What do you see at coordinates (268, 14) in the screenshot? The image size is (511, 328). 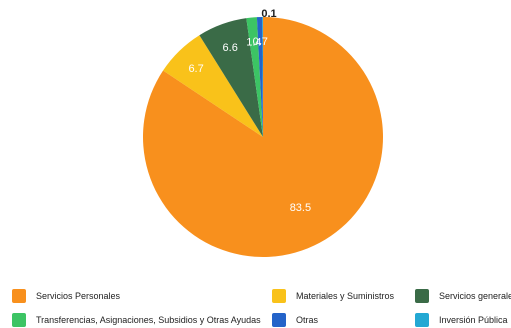 I see `data-label-5: 0.1` at bounding box center [268, 14].